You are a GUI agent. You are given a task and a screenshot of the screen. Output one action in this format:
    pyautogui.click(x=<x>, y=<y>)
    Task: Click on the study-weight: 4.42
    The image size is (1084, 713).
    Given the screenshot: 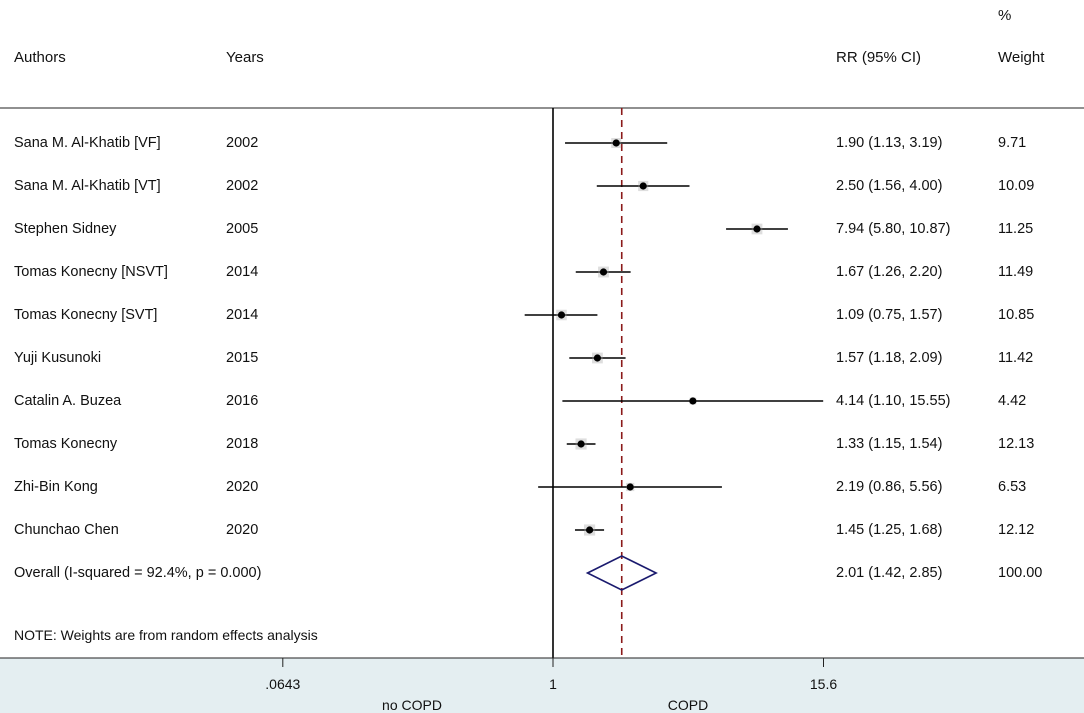 What is the action you would take?
    pyautogui.click(x=1012, y=401)
    